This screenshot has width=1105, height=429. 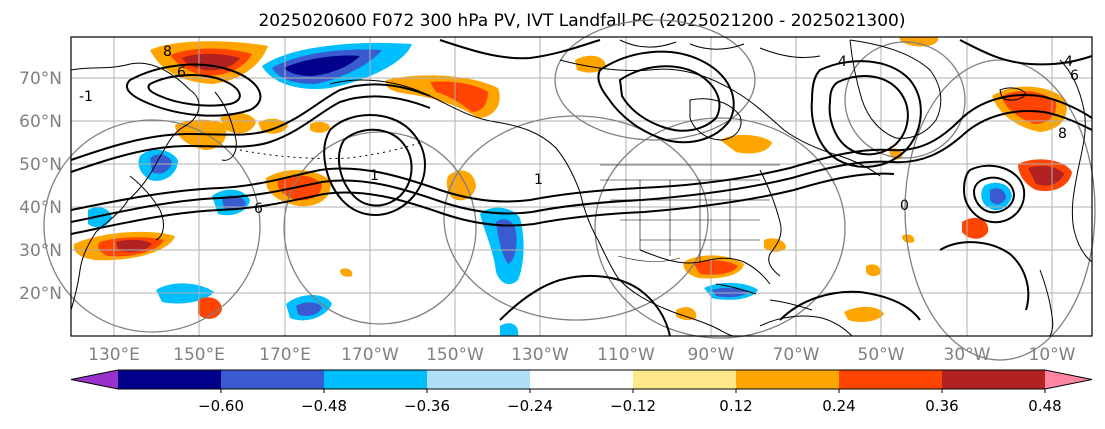 I want to click on south-america-coast, so click(x=806, y=326).